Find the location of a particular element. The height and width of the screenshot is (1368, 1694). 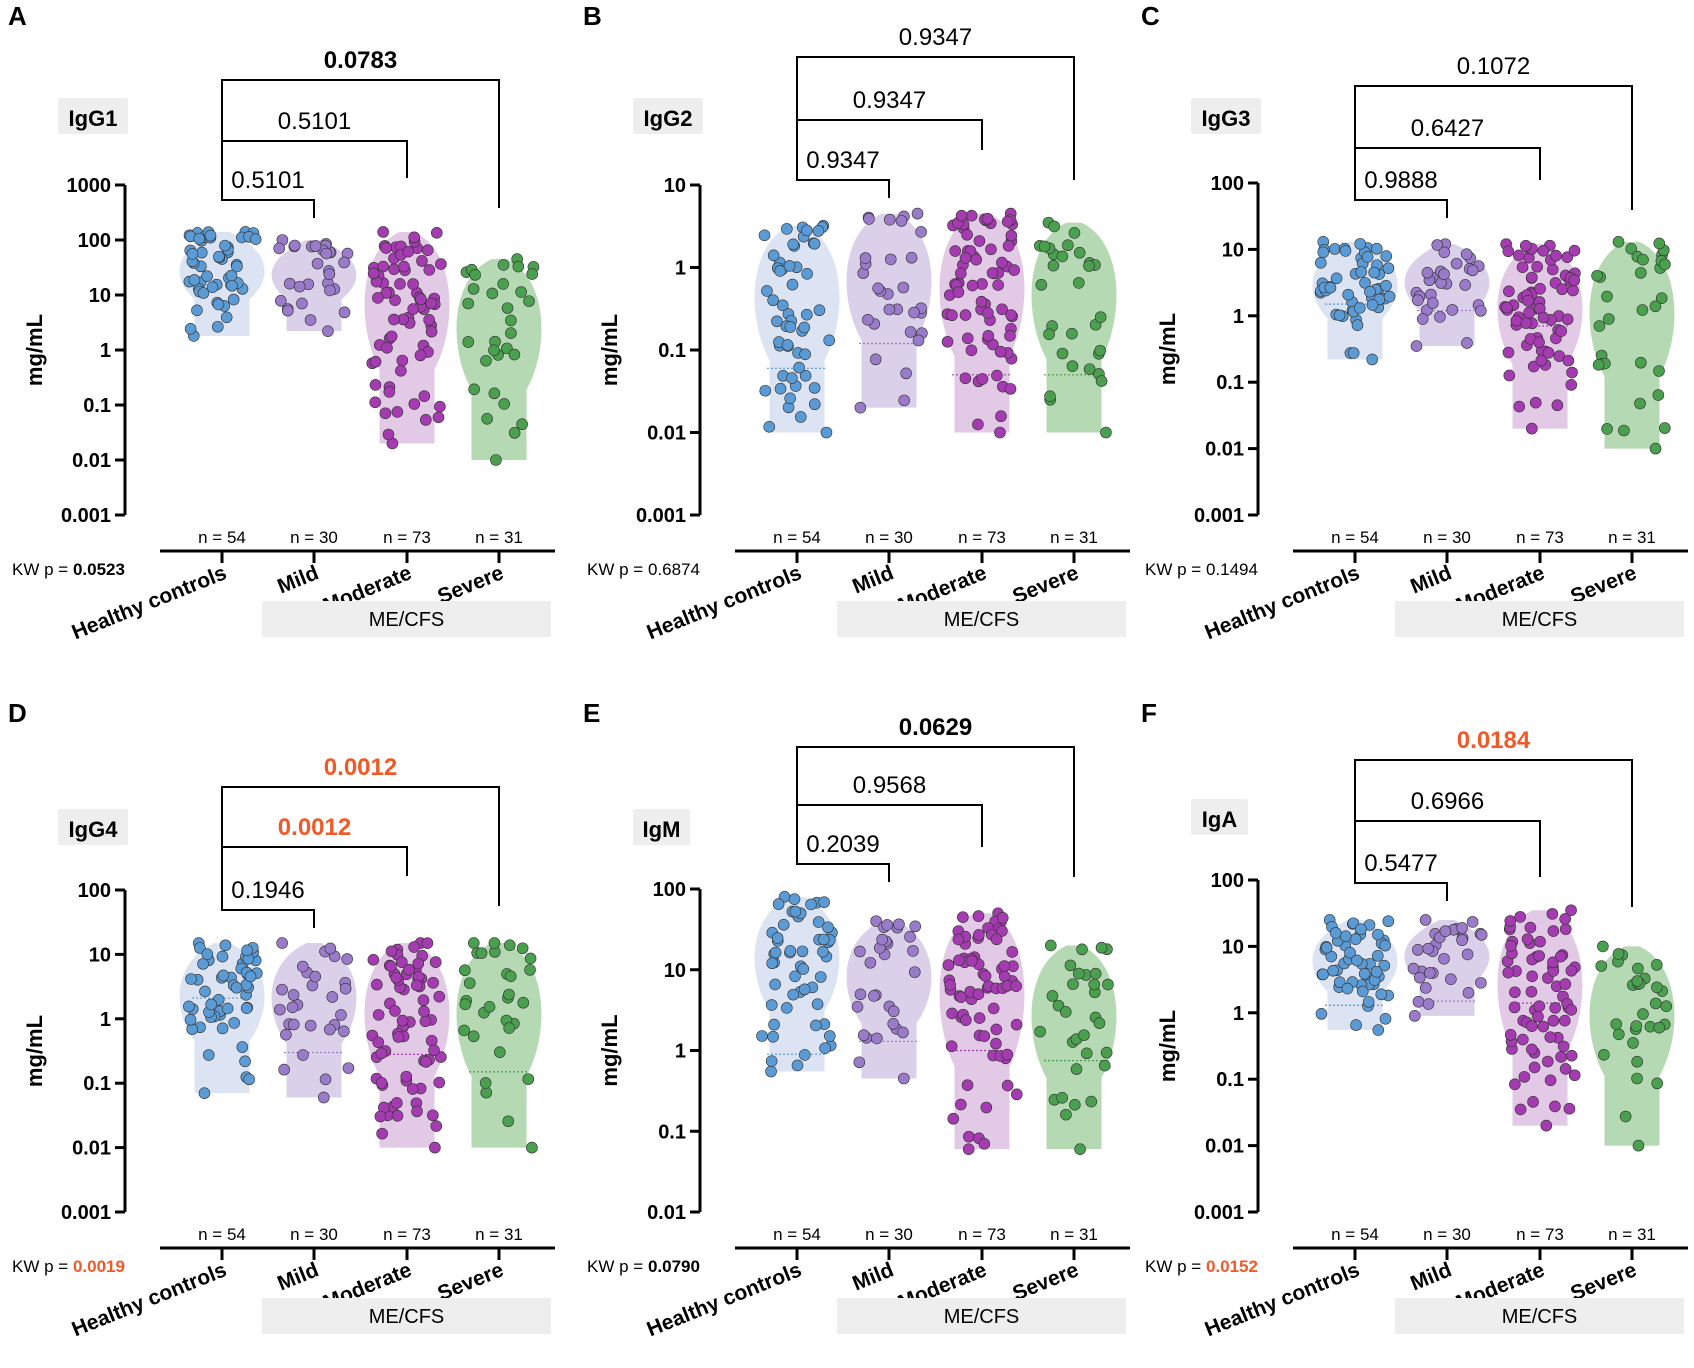

mecfs-label: ME/CFS is located at coordinates (407, 620).